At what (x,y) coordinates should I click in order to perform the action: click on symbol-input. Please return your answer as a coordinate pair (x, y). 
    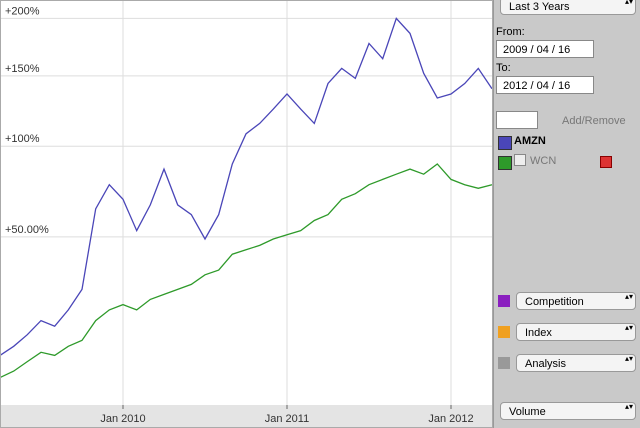
    Looking at the image, I should click on (517, 120).